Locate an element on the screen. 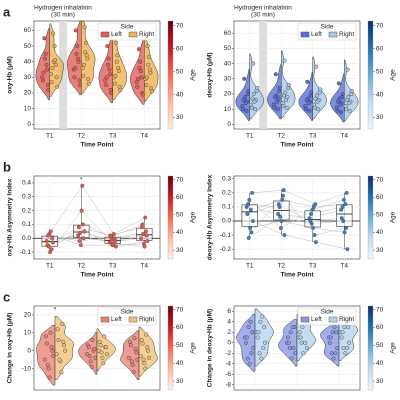 This screenshot has width=400, height=400. legend-label: Right is located at coordinates (346, 34).